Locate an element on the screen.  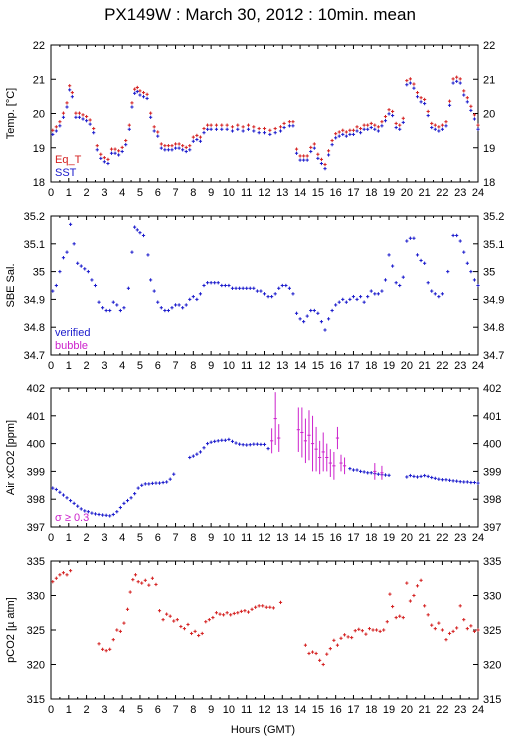
y-tick-label-right: 400 is located at coordinates (492, 445).